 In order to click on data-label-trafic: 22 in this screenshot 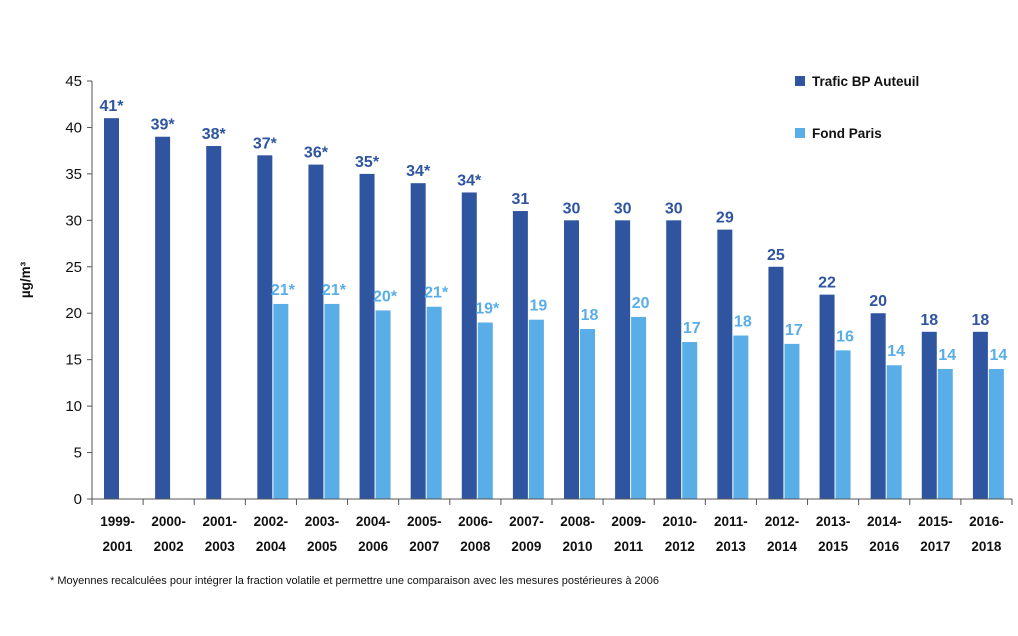, I will do `click(827, 283)`.